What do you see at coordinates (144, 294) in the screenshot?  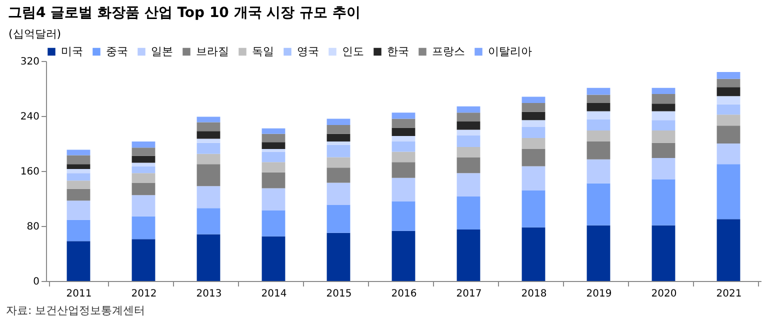 I see `x-tick-label: 2012` at bounding box center [144, 294].